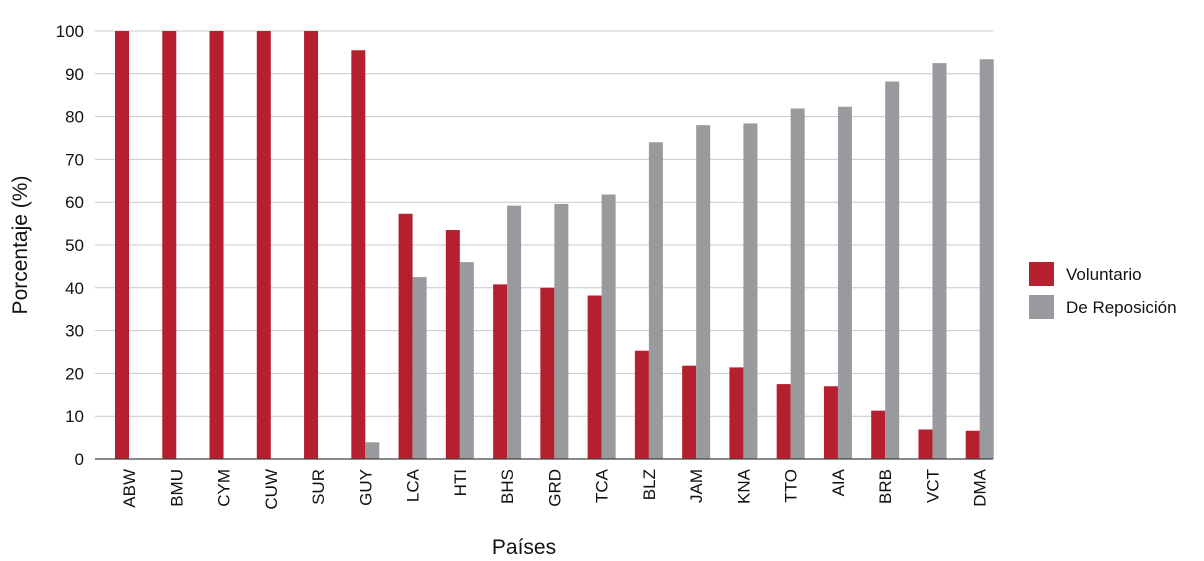  What do you see at coordinates (750, 291) in the screenshot?
I see `bar-de-reposicion-kna` at bounding box center [750, 291].